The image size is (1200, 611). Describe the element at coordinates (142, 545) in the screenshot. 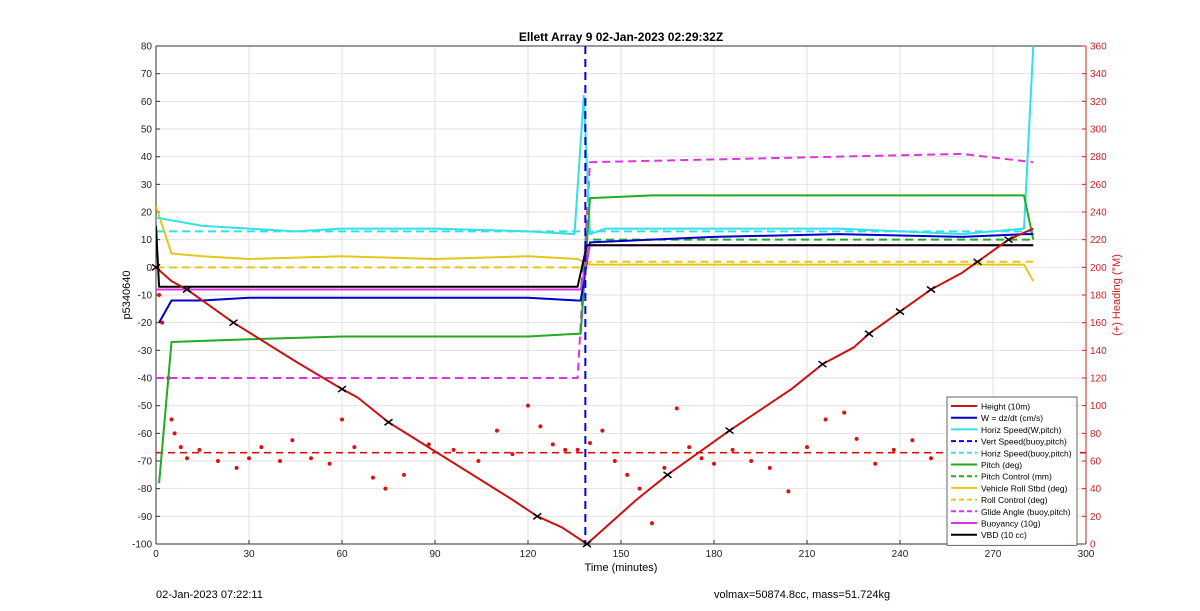

I see `y-tick-label-left: -100` at that location.